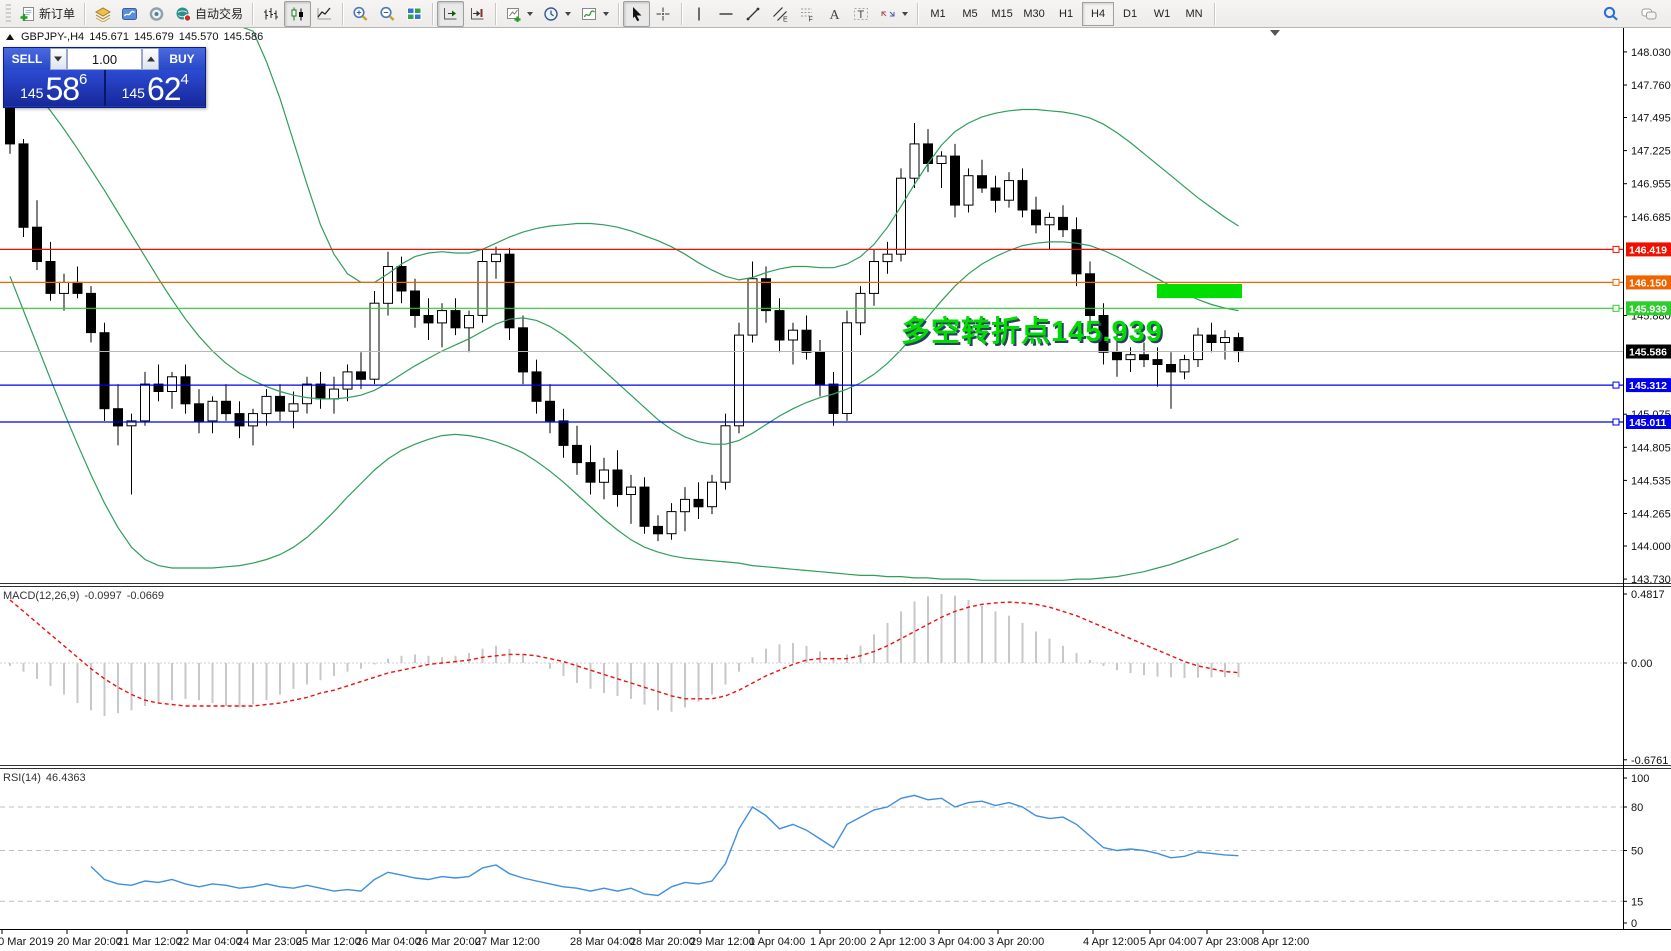  What do you see at coordinates (104, 59) in the screenshot?
I see `volume-input` at bounding box center [104, 59].